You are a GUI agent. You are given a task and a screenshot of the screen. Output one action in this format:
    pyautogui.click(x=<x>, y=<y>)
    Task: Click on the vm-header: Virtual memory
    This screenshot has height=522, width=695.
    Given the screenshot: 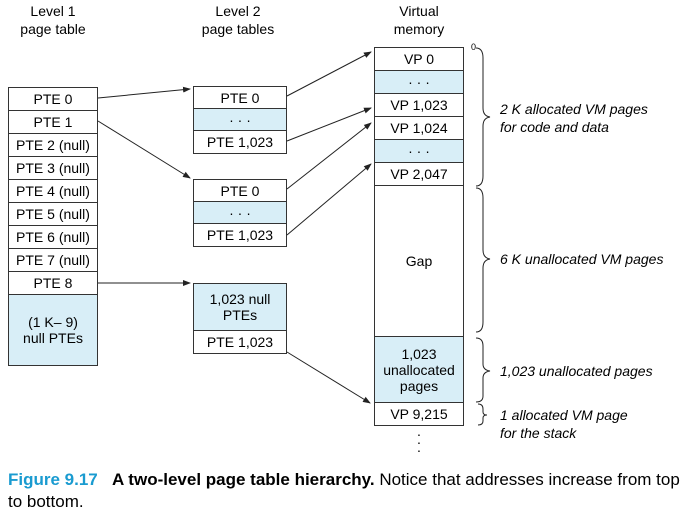 What is the action you would take?
    pyautogui.click(x=419, y=20)
    